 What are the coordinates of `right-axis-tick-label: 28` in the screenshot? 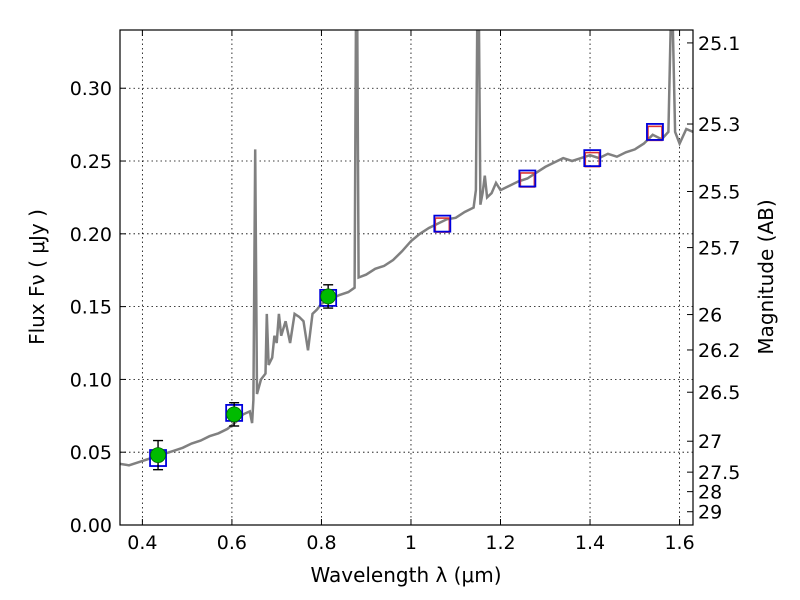 It's located at (710, 493).